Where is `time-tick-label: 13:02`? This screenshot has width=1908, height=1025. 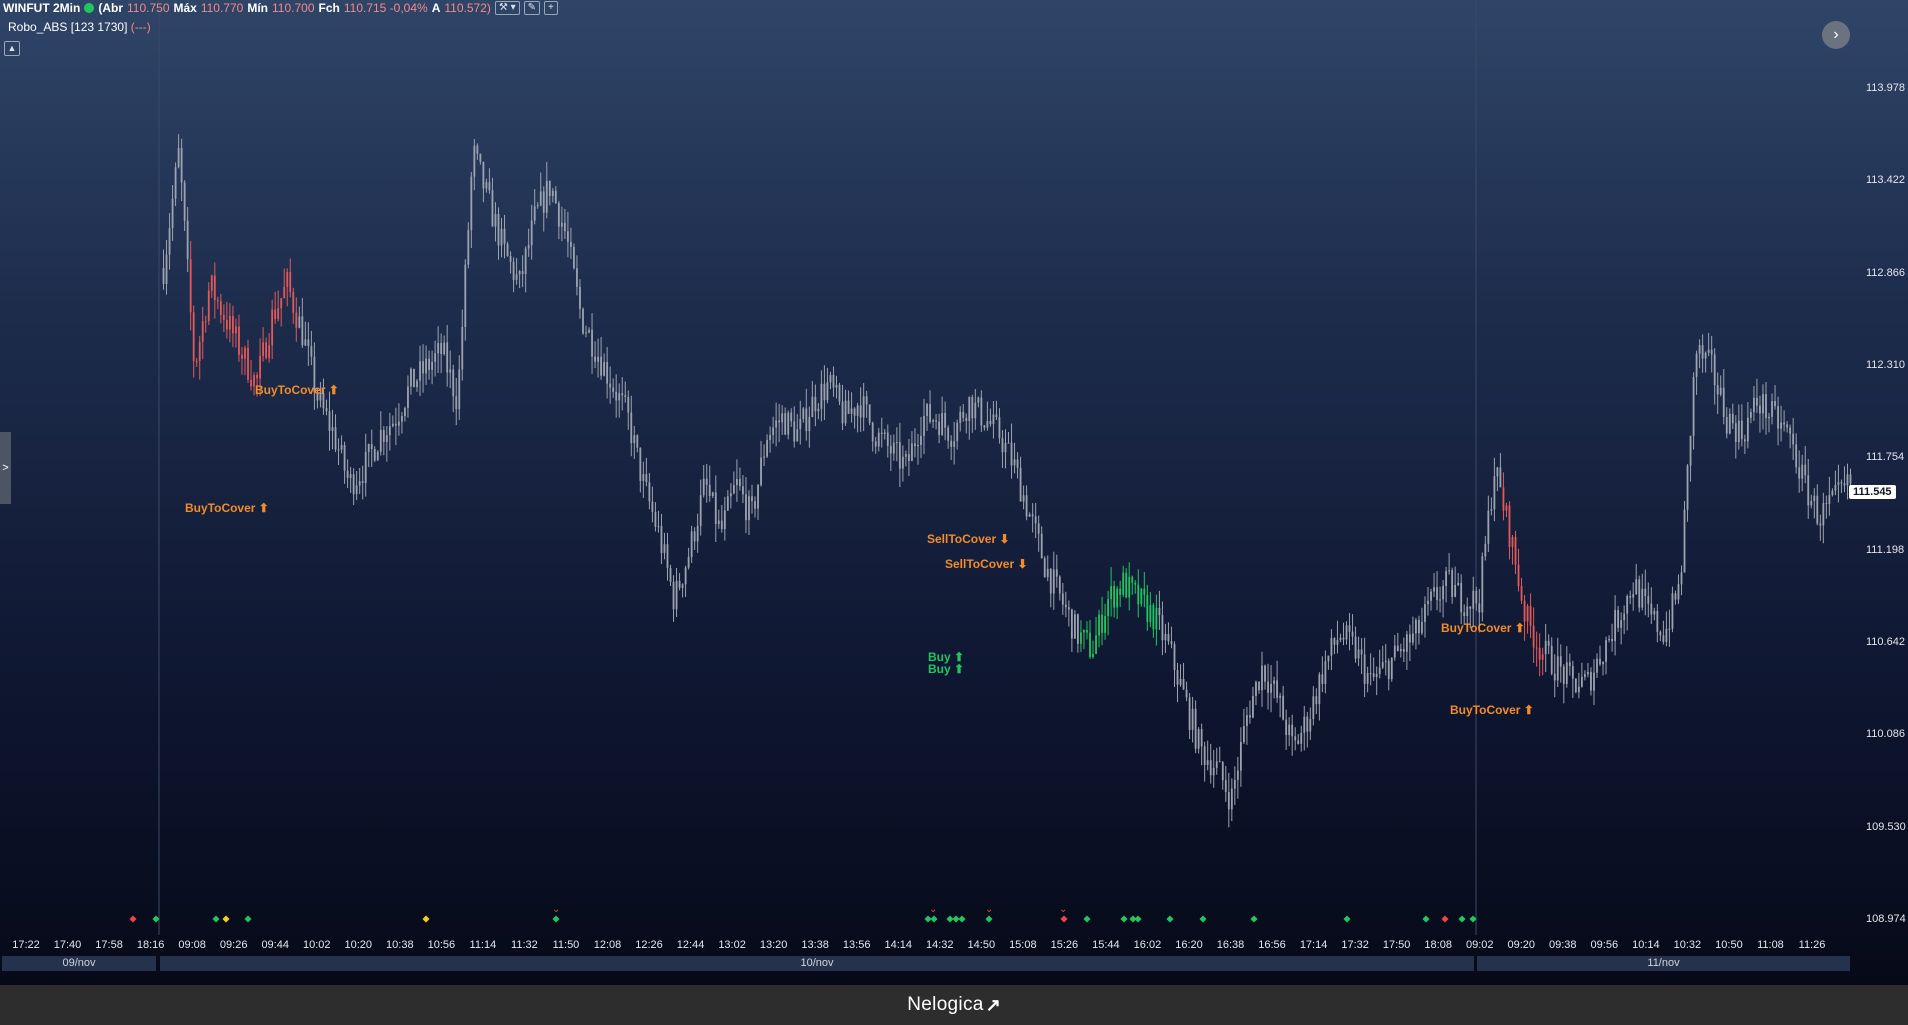
time-tick-label: 13:02 is located at coordinates (732, 945).